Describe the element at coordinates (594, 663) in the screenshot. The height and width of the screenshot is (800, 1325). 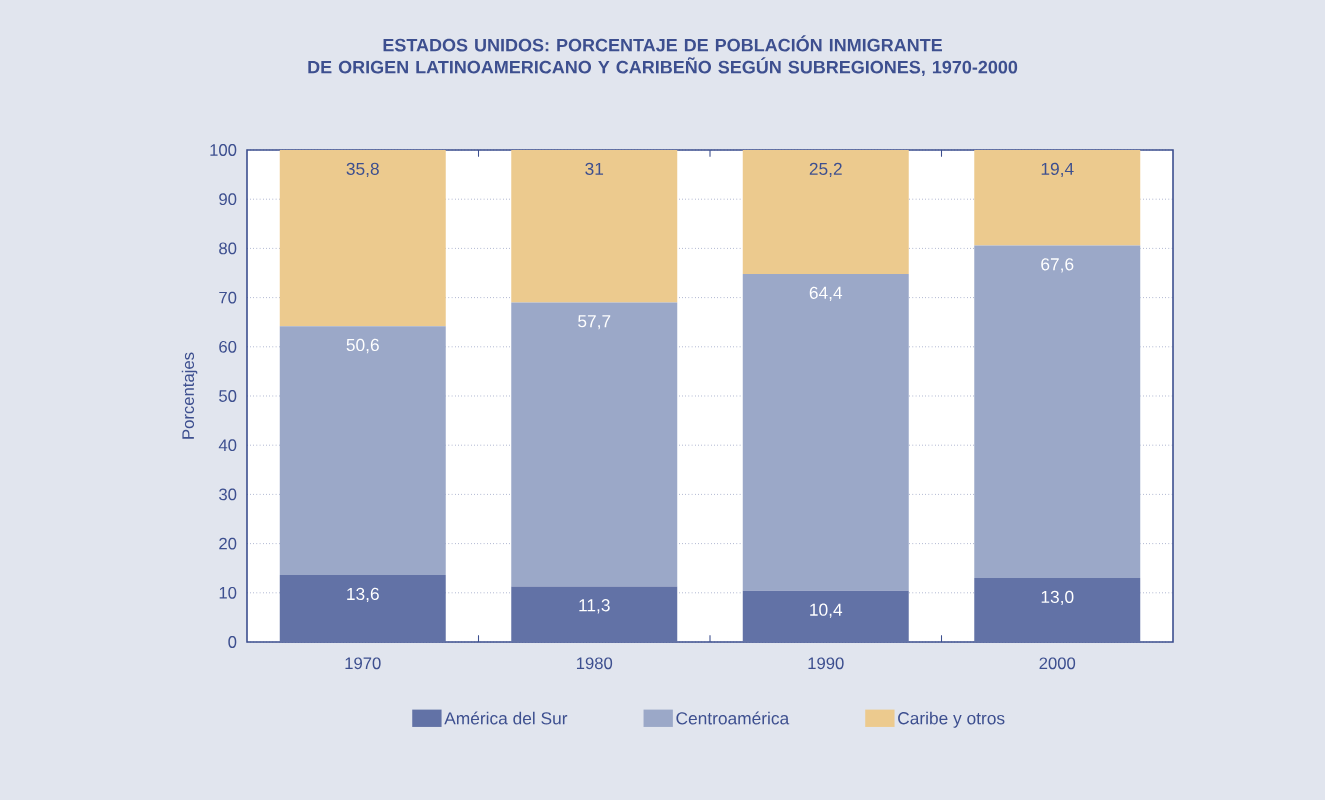
I see `x-tick-label: 1980` at that location.